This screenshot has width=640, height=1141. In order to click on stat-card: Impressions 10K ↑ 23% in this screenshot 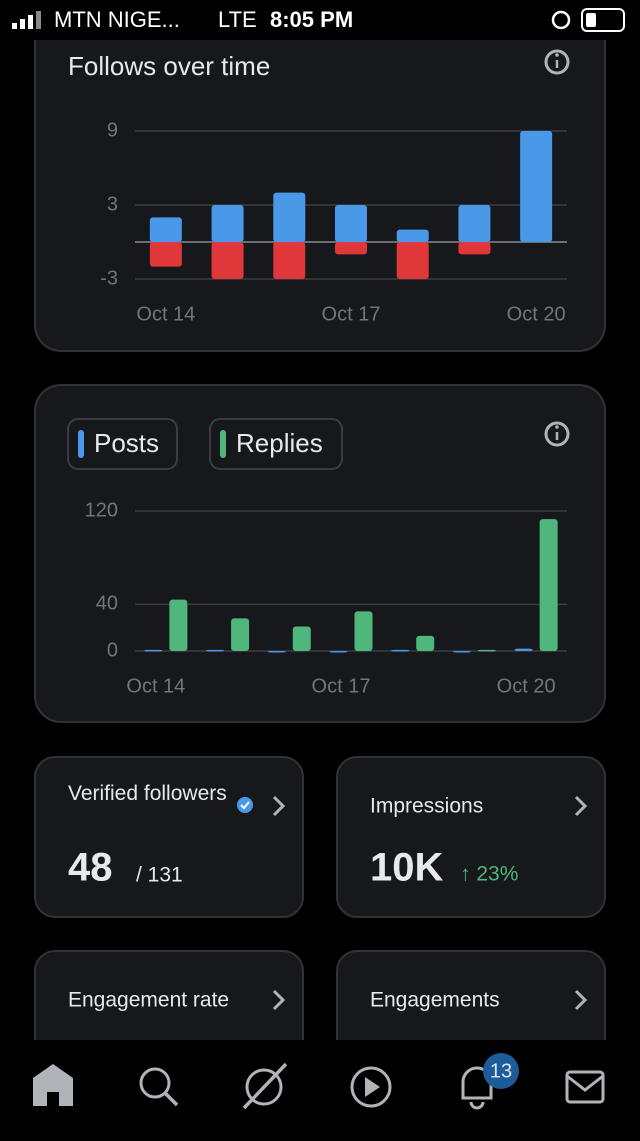, I will do `click(471, 837)`.